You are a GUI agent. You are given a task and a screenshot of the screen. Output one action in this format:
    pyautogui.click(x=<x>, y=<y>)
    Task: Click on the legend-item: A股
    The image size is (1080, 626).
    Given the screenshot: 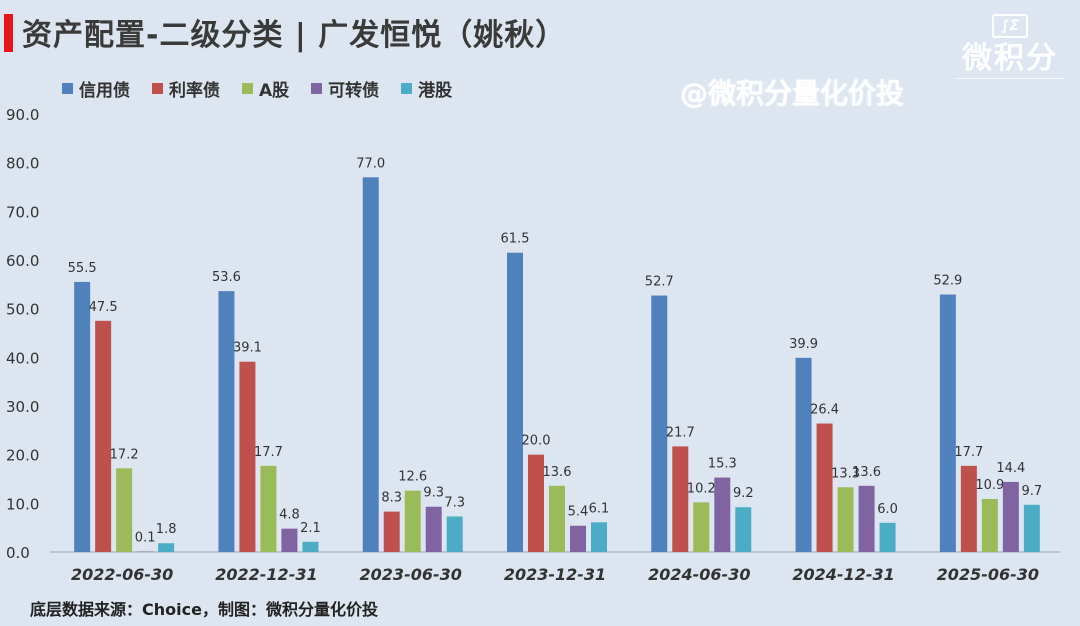 What is the action you would take?
    pyautogui.click(x=265, y=88)
    